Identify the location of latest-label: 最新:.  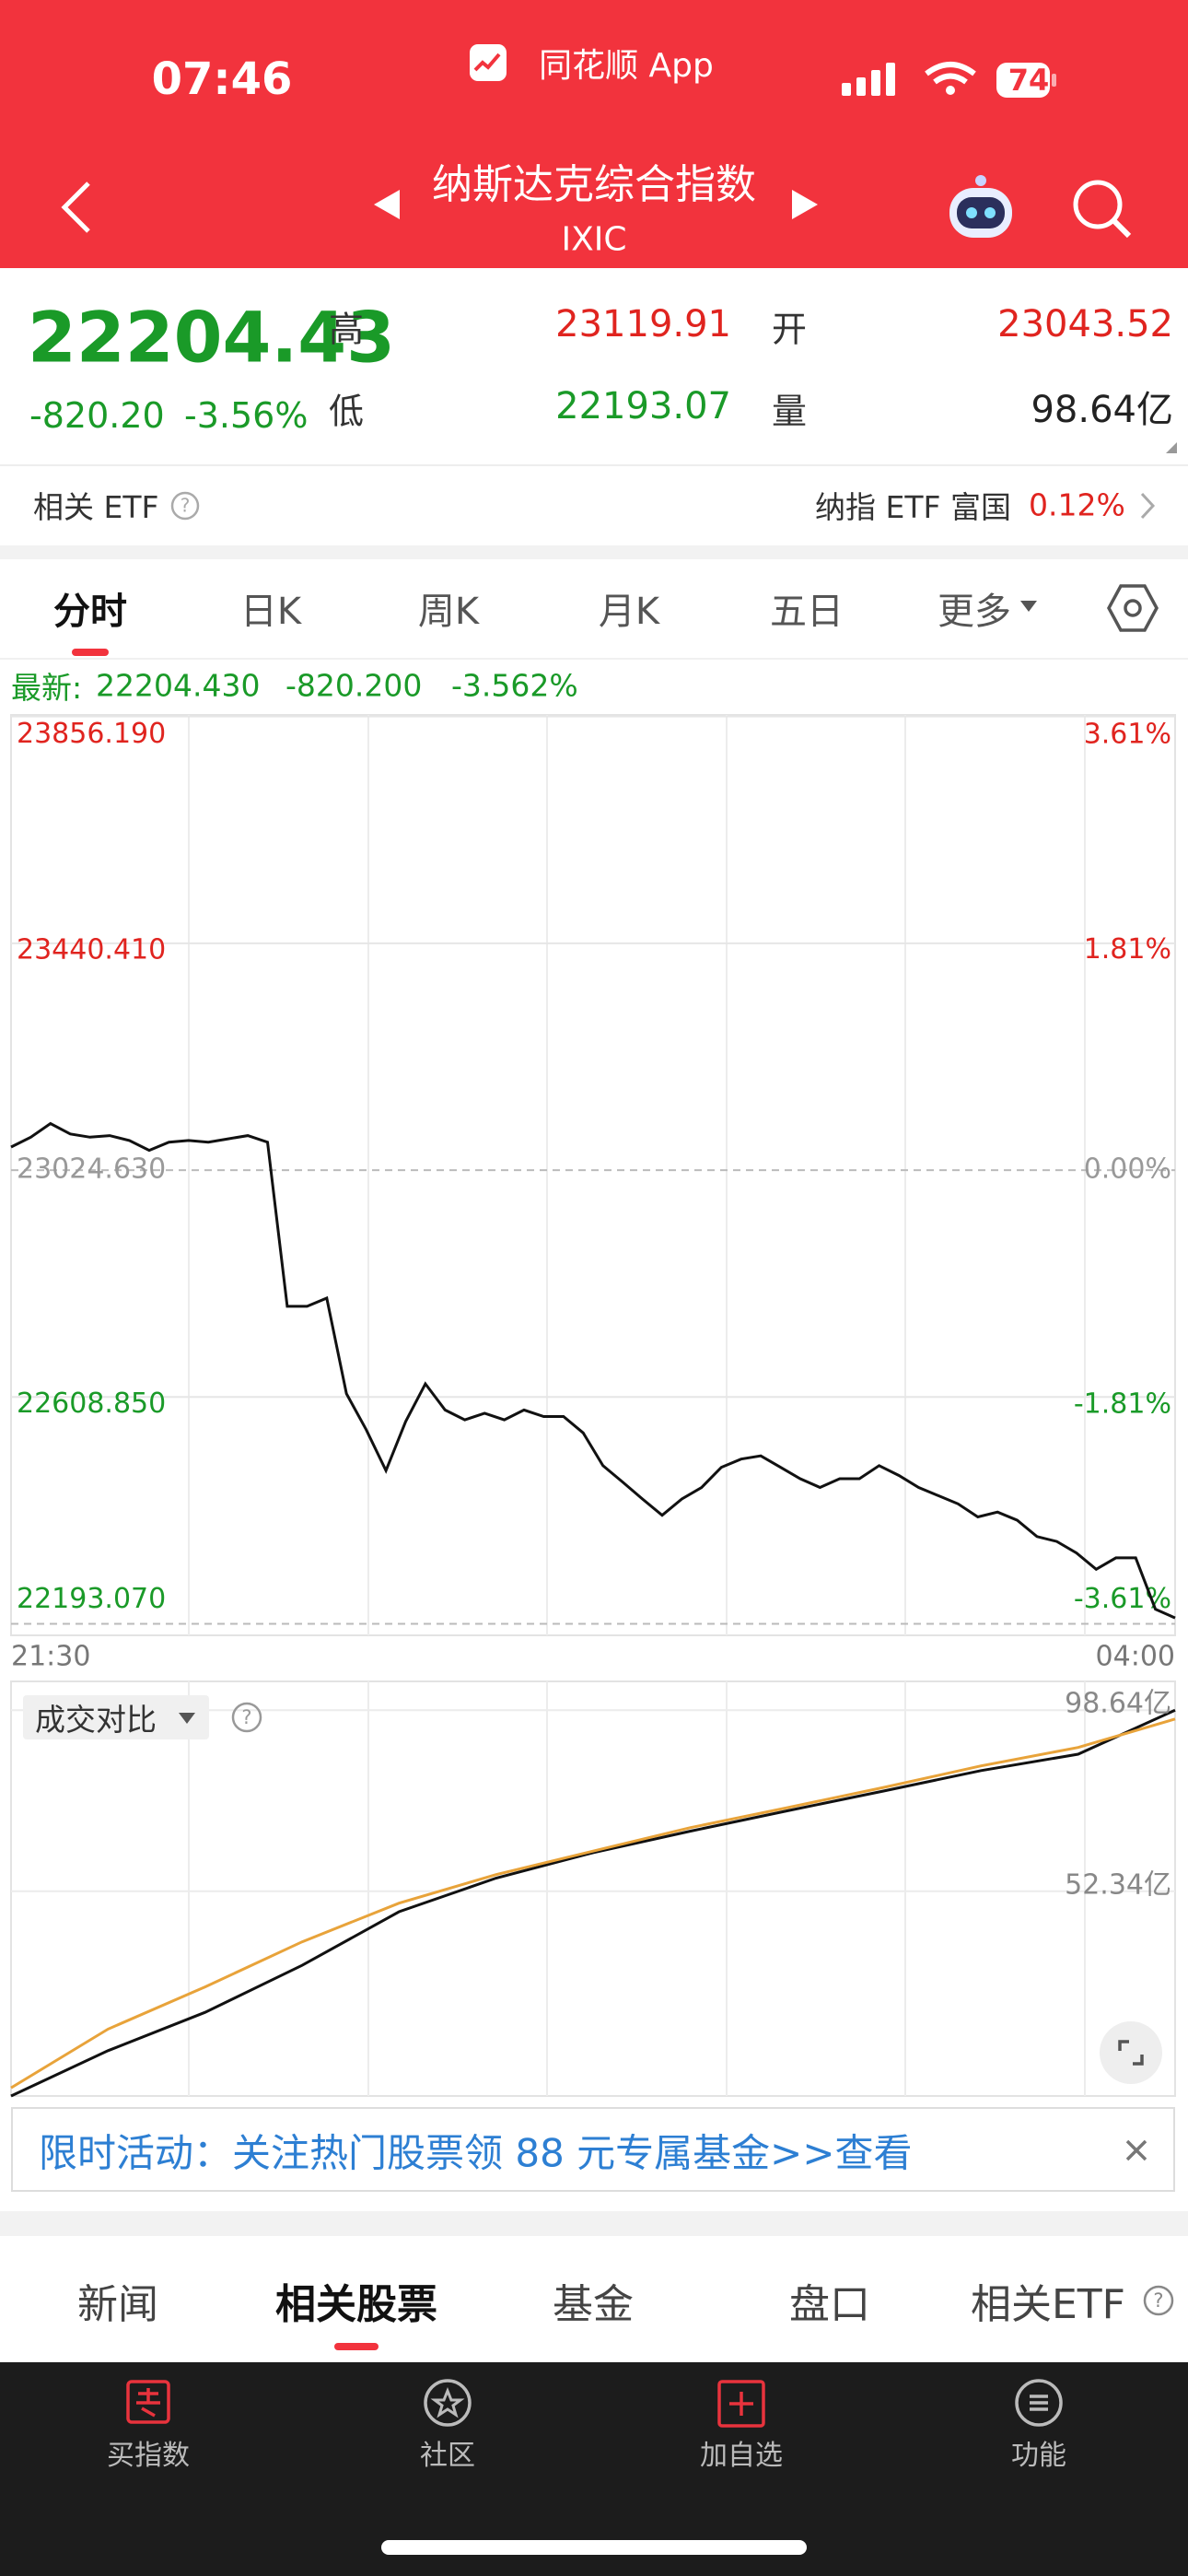
(47, 688).